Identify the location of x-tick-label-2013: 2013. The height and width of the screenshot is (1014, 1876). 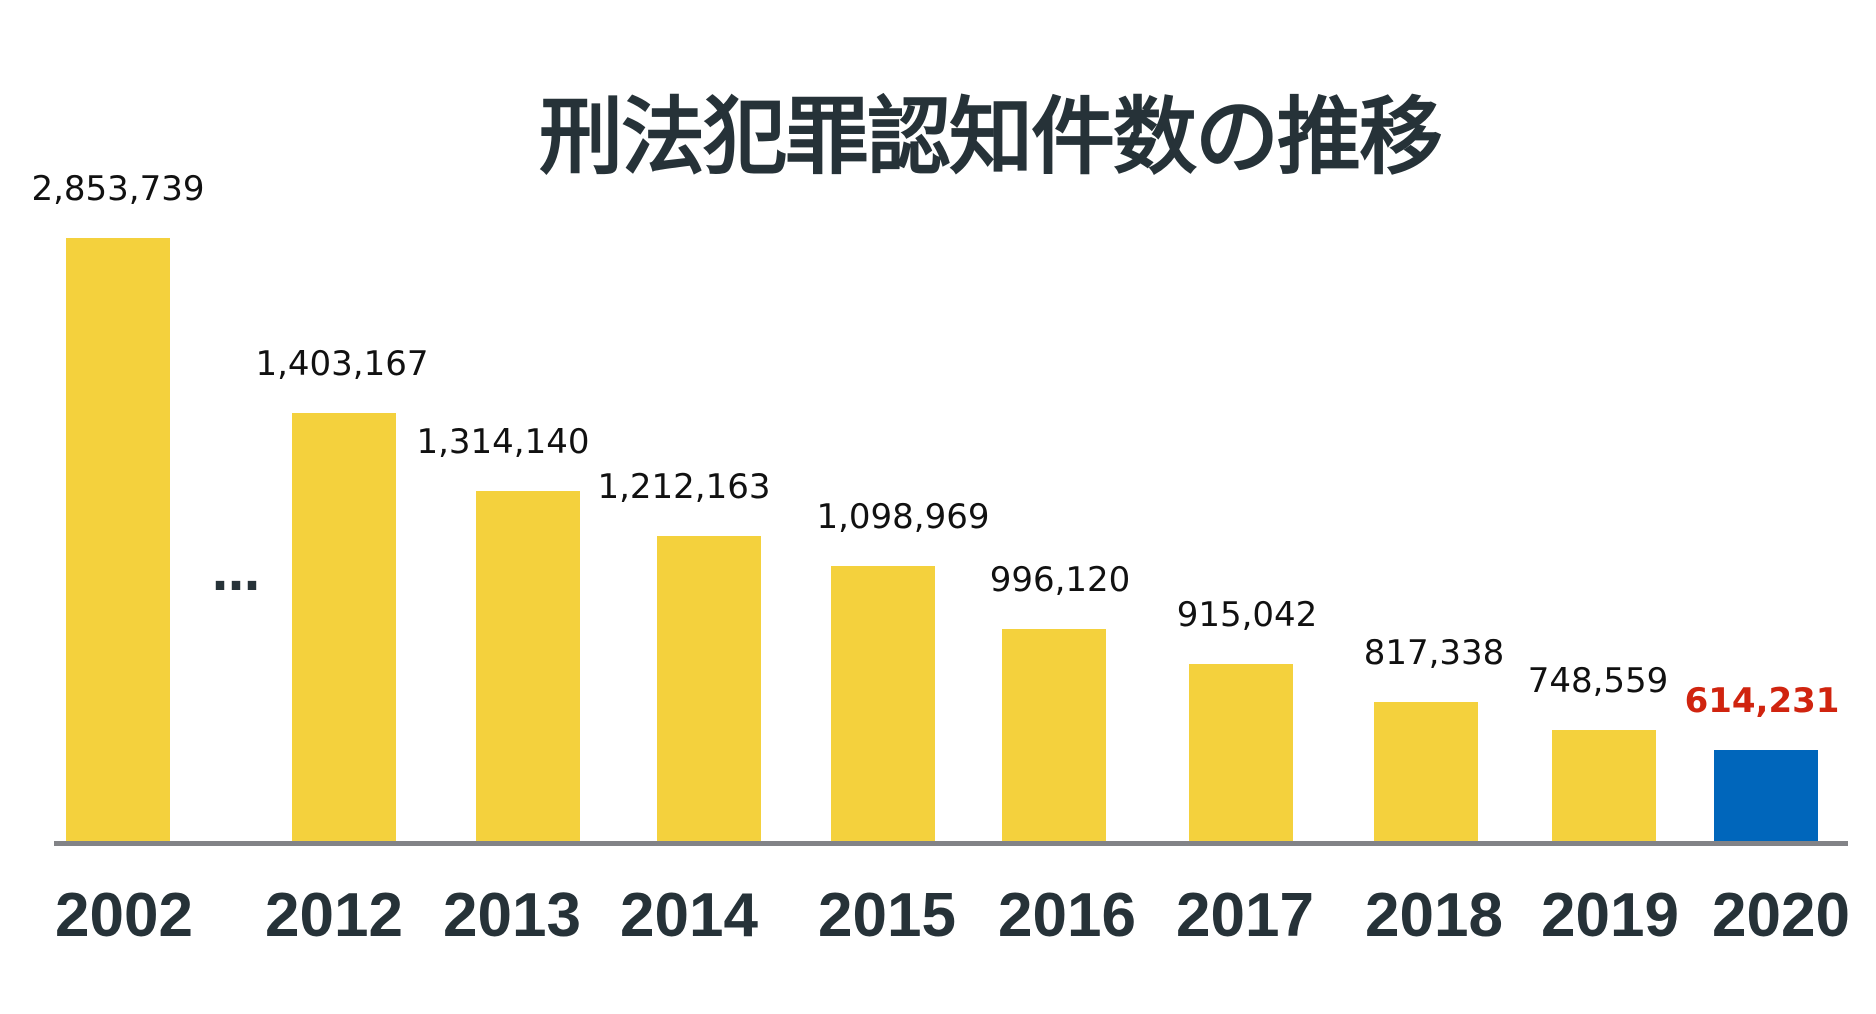
(512, 915).